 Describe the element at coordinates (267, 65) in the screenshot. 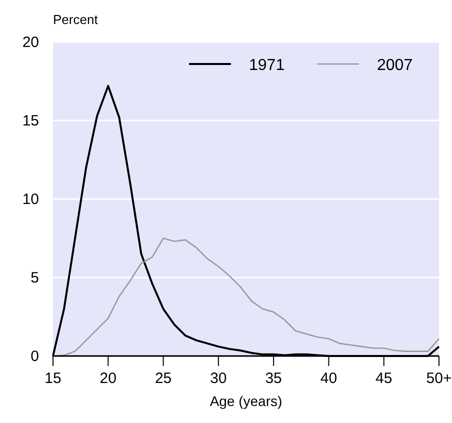

I see `legend-label: 1971` at that location.